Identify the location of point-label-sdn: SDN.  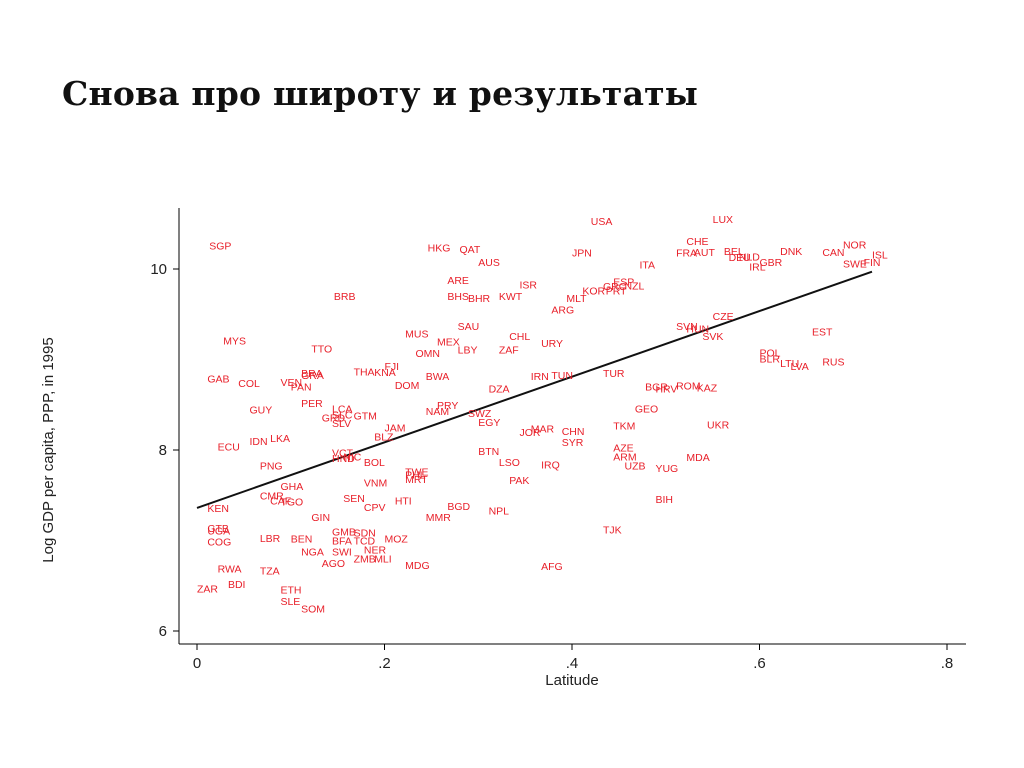
(365, 533).